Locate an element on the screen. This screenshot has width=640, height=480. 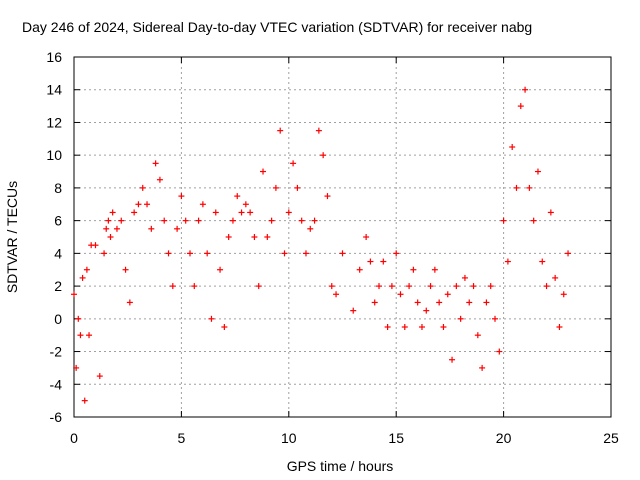
y-axis-title: SDTVAR / TECUs is located at coordinates (12, 237).